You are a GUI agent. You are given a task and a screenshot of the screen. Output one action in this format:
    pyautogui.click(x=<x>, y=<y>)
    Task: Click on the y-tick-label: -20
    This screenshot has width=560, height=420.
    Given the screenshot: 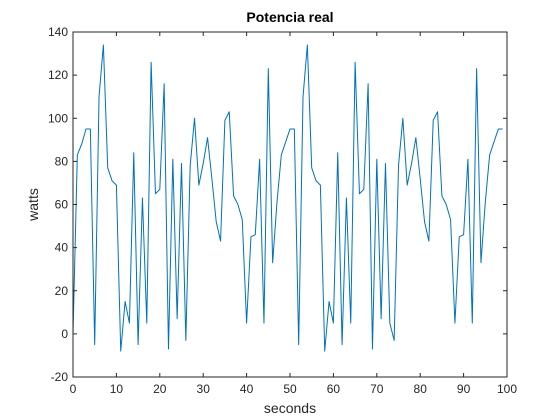 What is the action you would take?
    pyautogui.click(x=60, y=377)
    